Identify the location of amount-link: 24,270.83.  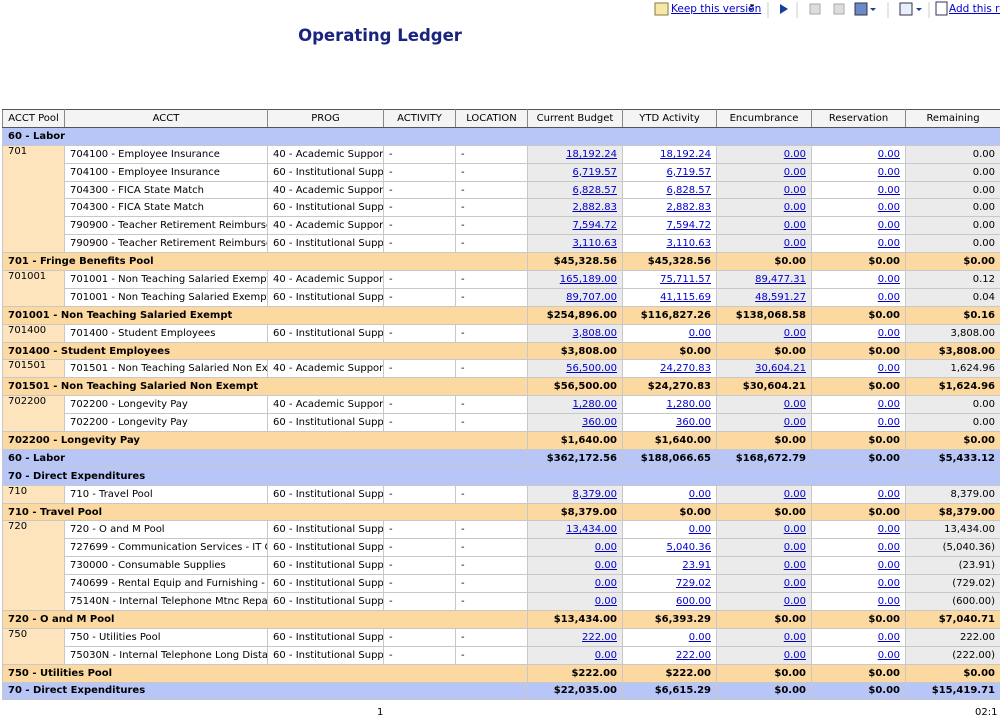
(685, 368).